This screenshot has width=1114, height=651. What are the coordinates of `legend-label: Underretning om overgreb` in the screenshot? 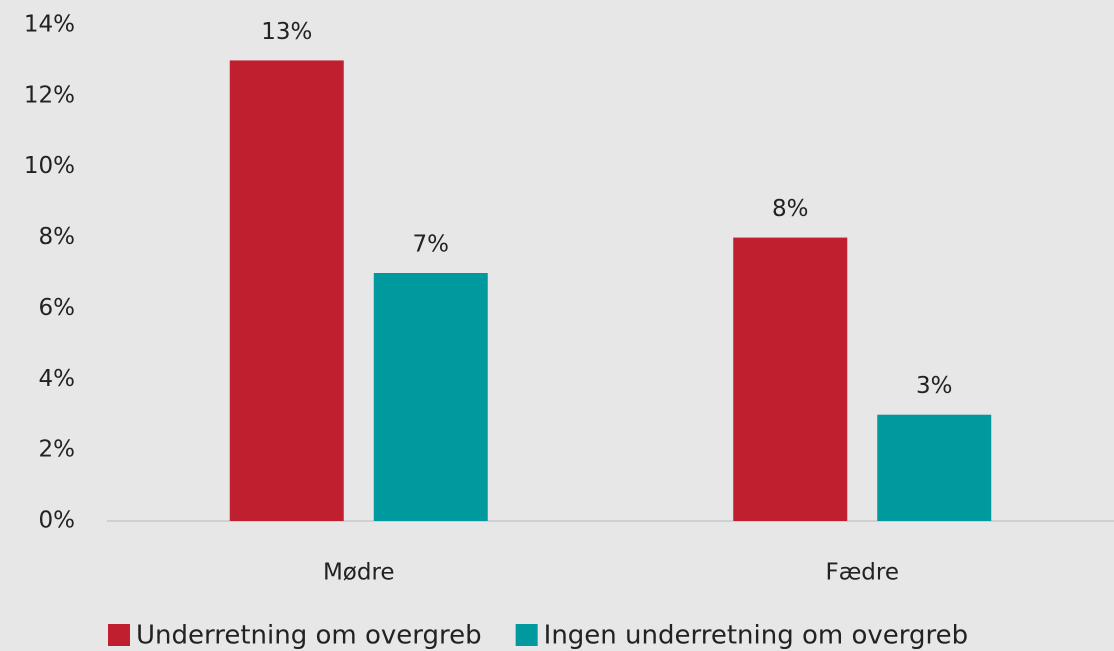 It's located at (309, 636).